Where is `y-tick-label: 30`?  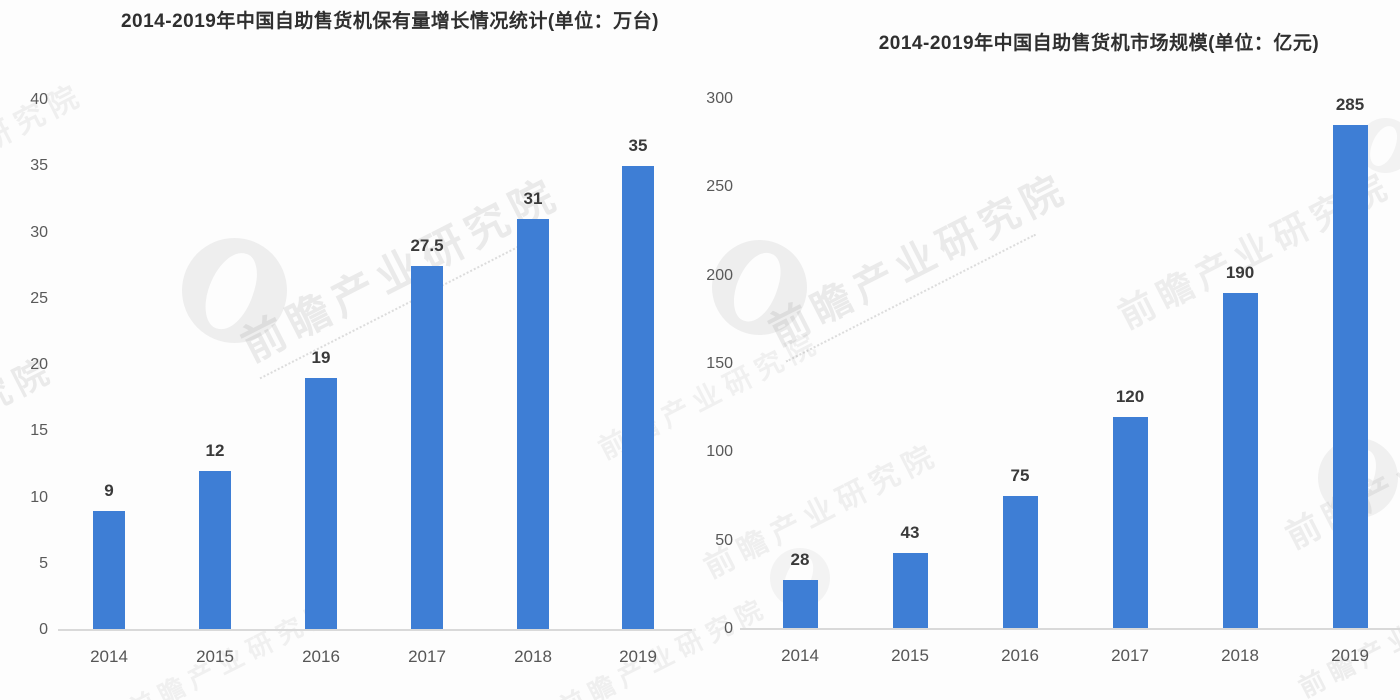
y-tick-label: 30 is located at coordinates (39, 232).